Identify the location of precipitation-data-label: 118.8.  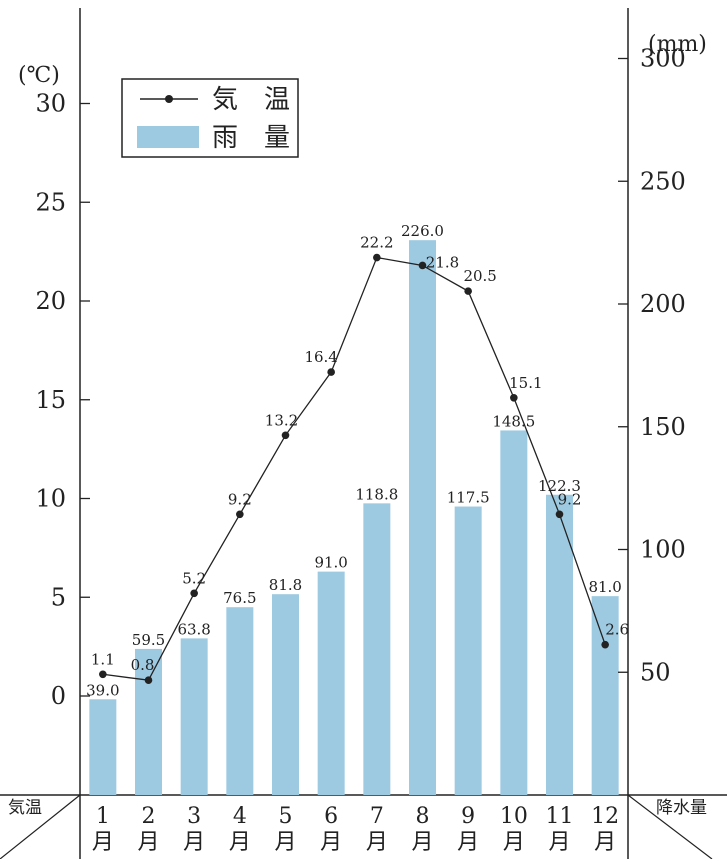
(376, 494).